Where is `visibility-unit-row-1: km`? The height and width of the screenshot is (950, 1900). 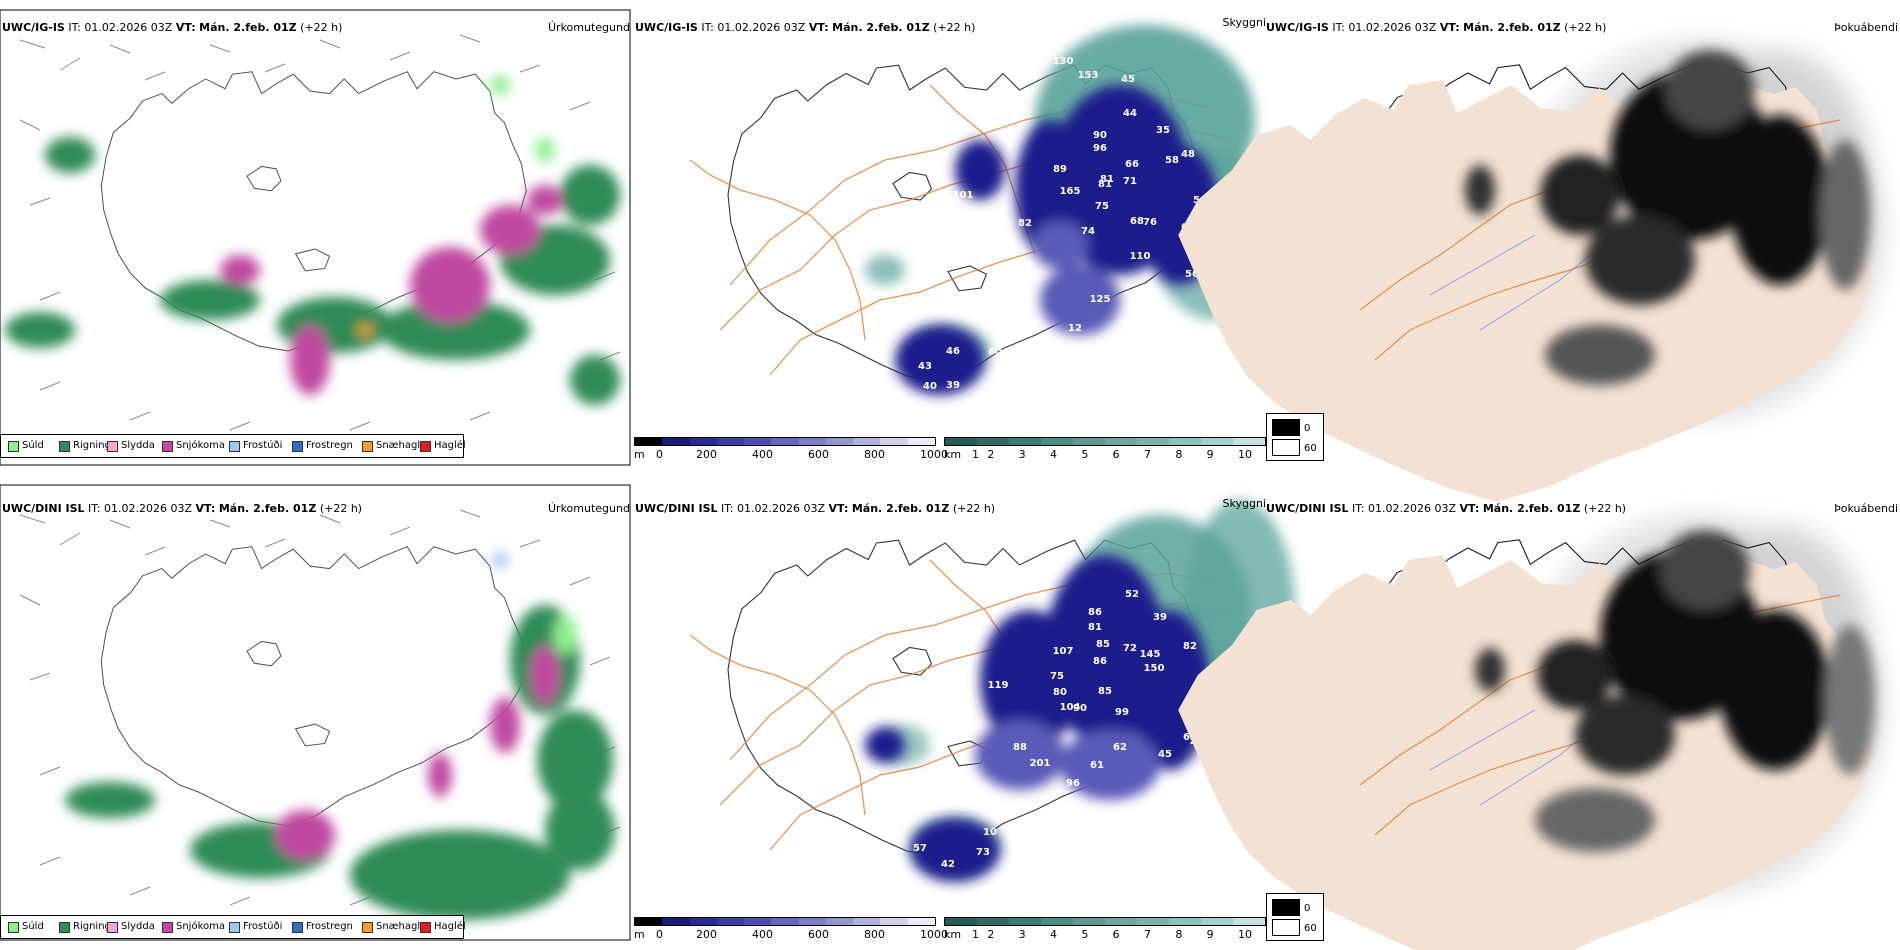
visibility-unit-row-1: km is located at coordinates (953, 454).